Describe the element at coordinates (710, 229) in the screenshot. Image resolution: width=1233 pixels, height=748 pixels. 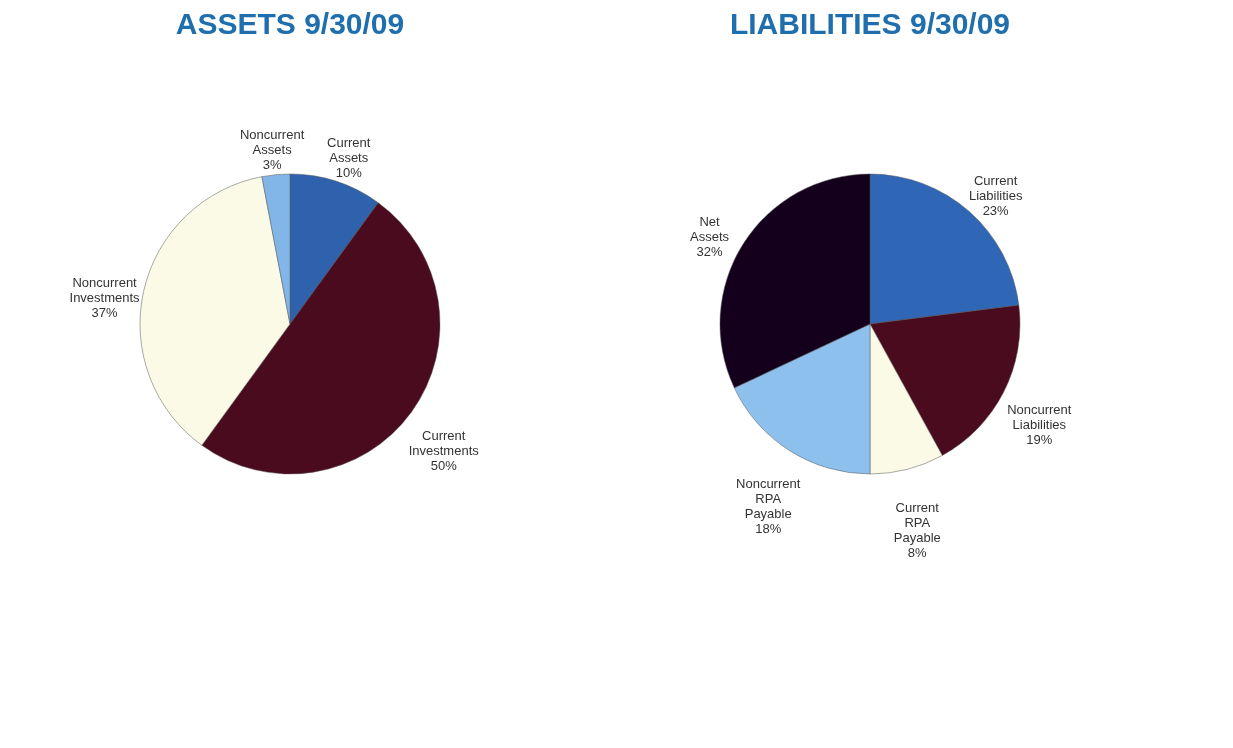
I see `slice-label: Net Assets` at that location.